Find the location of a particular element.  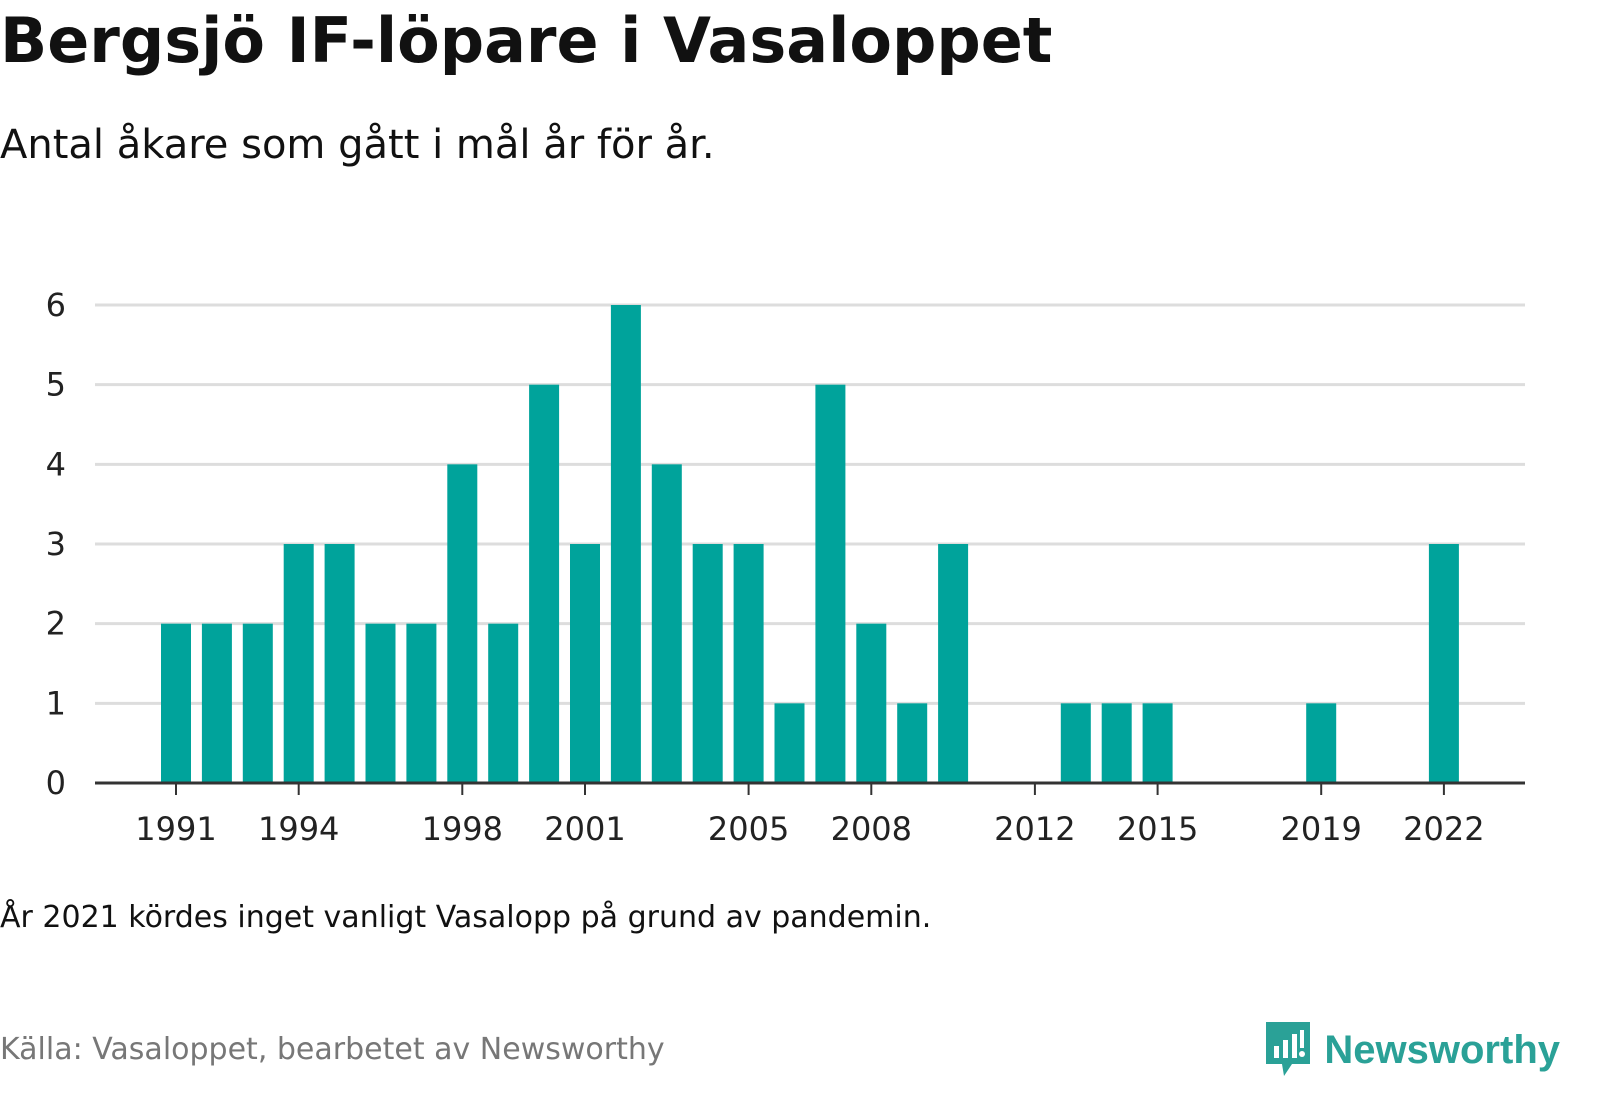

bar-2014 is located at coordinates (1116, 743).